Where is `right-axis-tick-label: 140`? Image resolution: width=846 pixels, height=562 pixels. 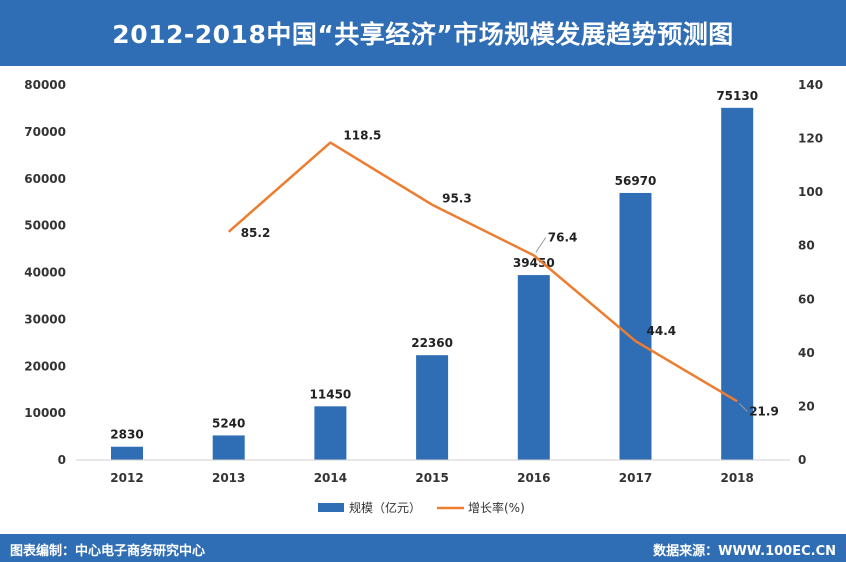
right-axis-tick-label: 140 is located at coordinates (810, 85).